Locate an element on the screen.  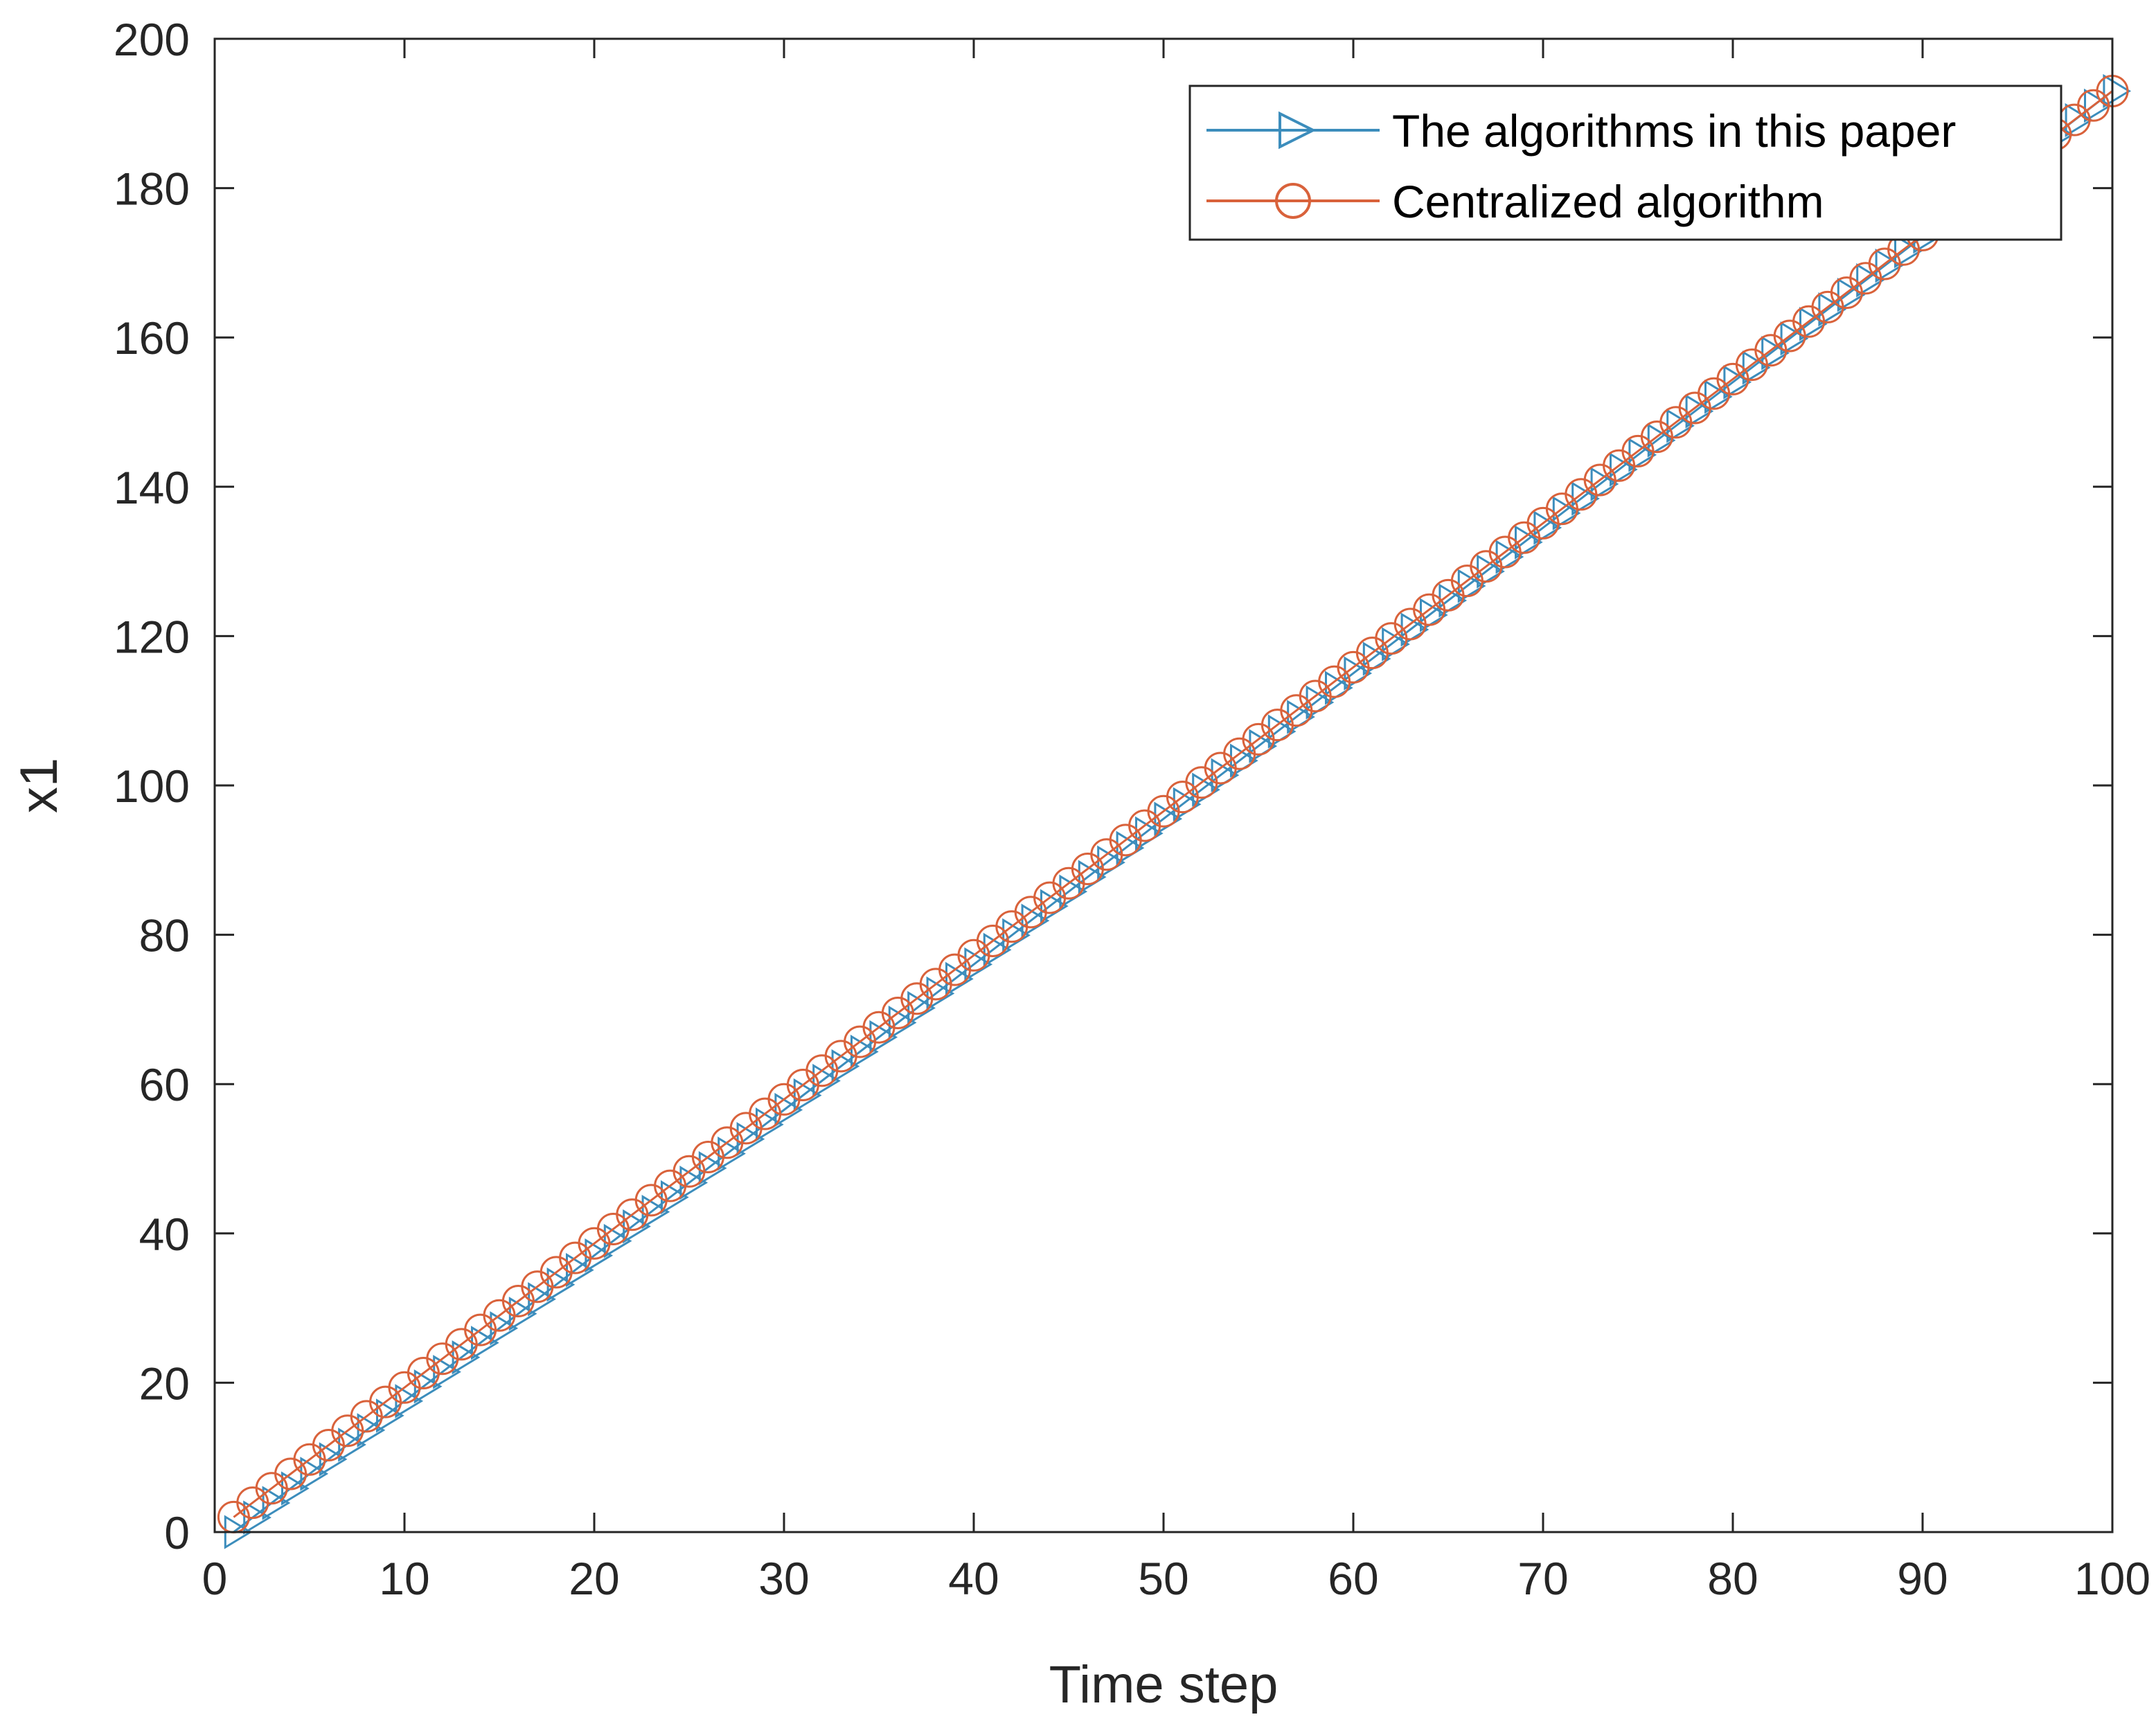
y-tick-label: 140 is located at coordinates (152, 488).